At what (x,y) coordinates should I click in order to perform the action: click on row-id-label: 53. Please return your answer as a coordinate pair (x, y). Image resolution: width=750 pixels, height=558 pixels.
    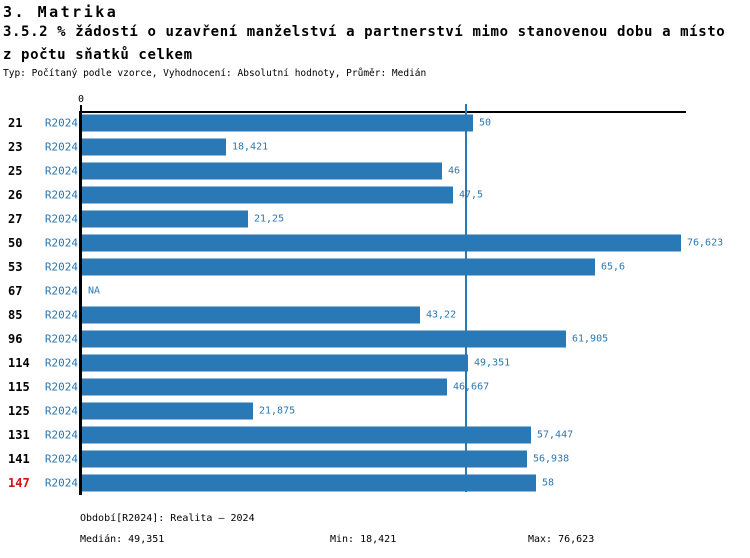
    Looking at the image, I should click on (15, 267).